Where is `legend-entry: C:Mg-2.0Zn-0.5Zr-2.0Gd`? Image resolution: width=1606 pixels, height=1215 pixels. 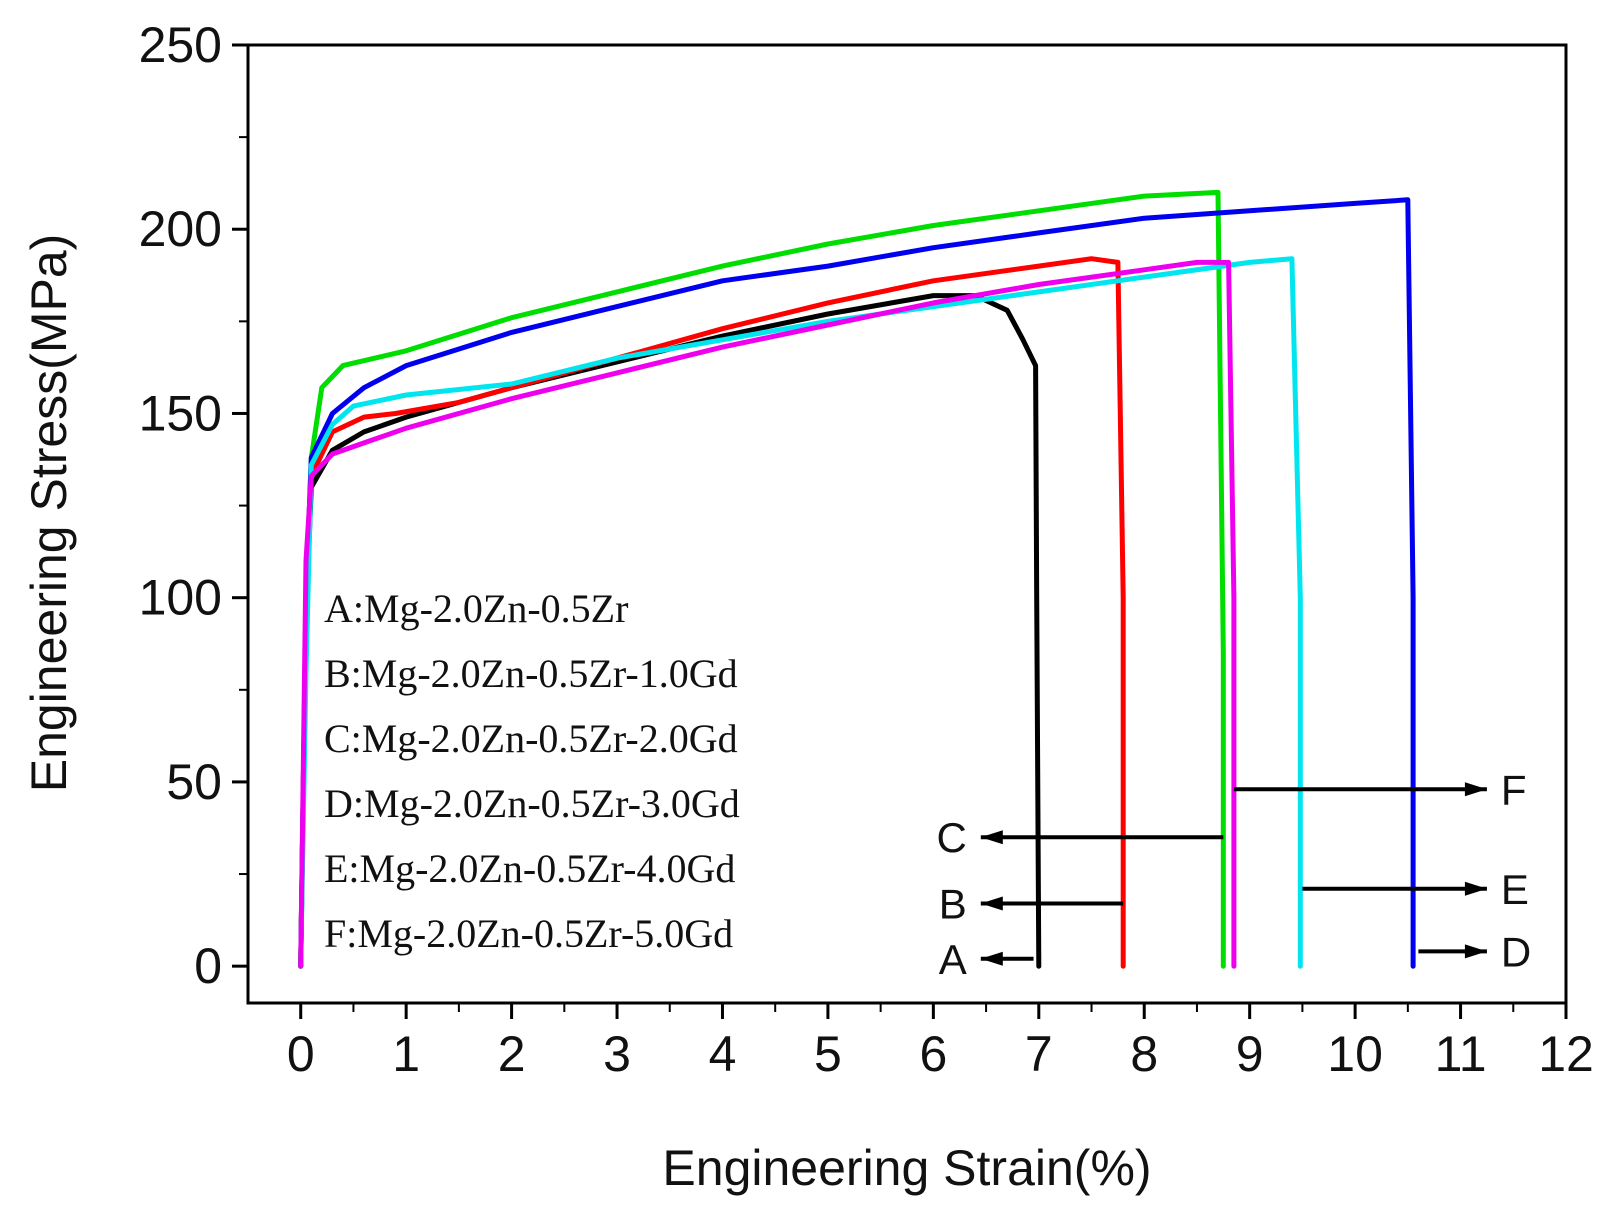 legend-entry: C:Mg-2.0Zn-0.5Zr-2.0Gd is located at coordinates (531, 738).